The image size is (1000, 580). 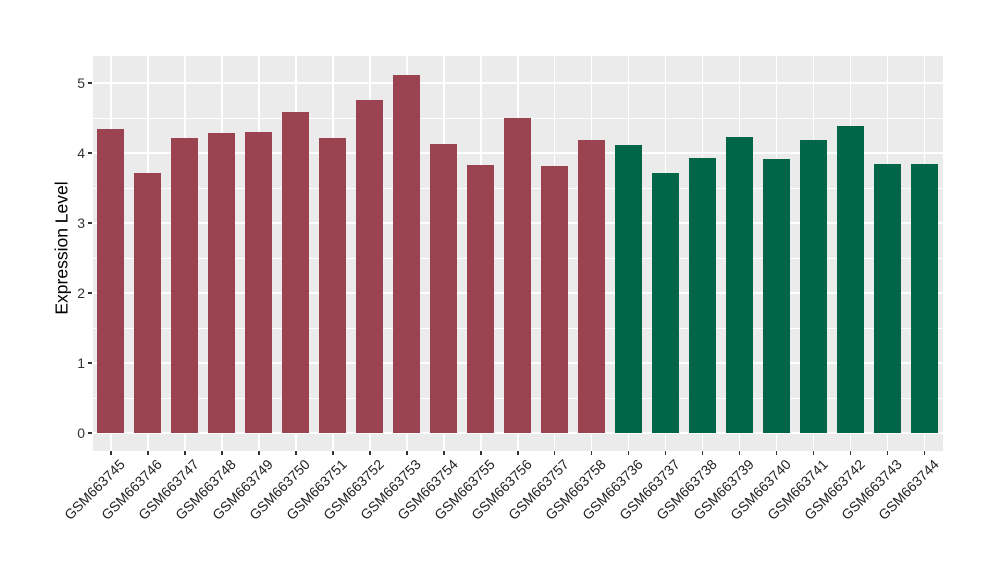 What do you see at coordinates (814, 286) in the screenshot?
I see `bar-GSM663741` at bounding box center [814, 286].